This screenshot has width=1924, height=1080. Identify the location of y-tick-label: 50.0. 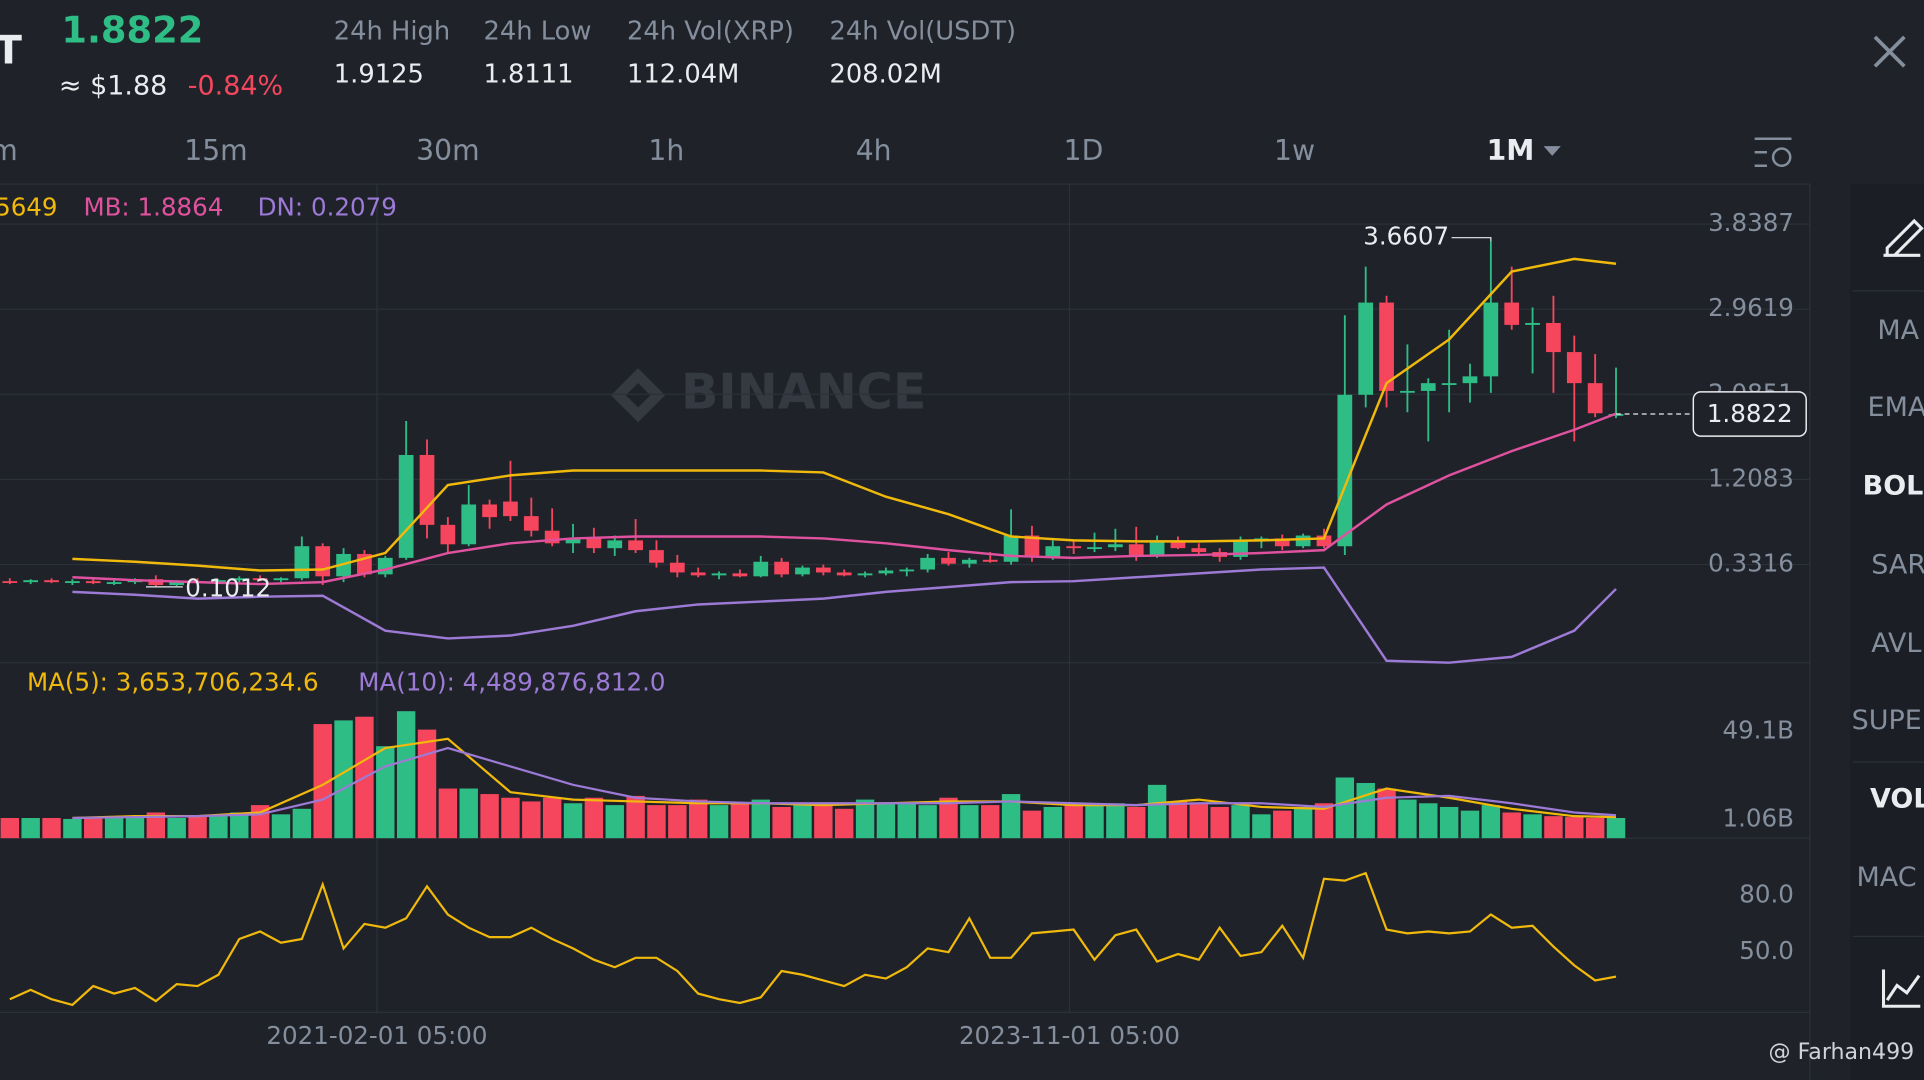
(1766, 950).